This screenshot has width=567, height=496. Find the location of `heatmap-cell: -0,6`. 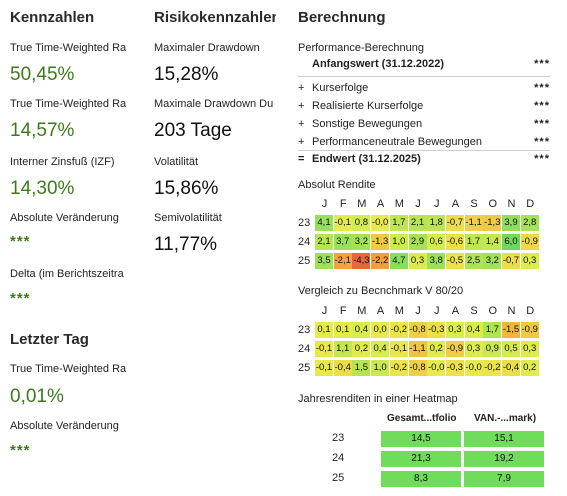

heatmap-cell: -0,6 is located at coordinates (454, 242).